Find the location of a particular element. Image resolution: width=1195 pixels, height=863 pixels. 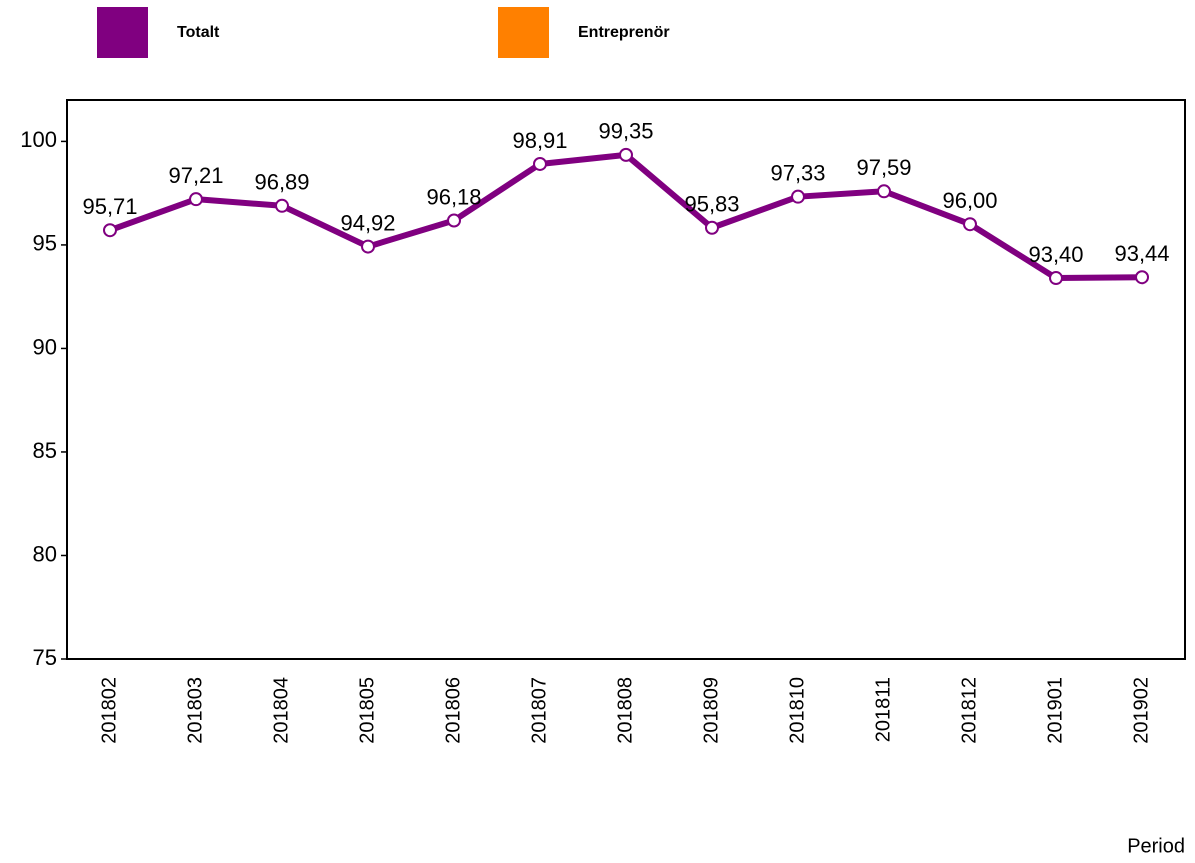

data-label: 96,18 is located at coordinates (453, 196).